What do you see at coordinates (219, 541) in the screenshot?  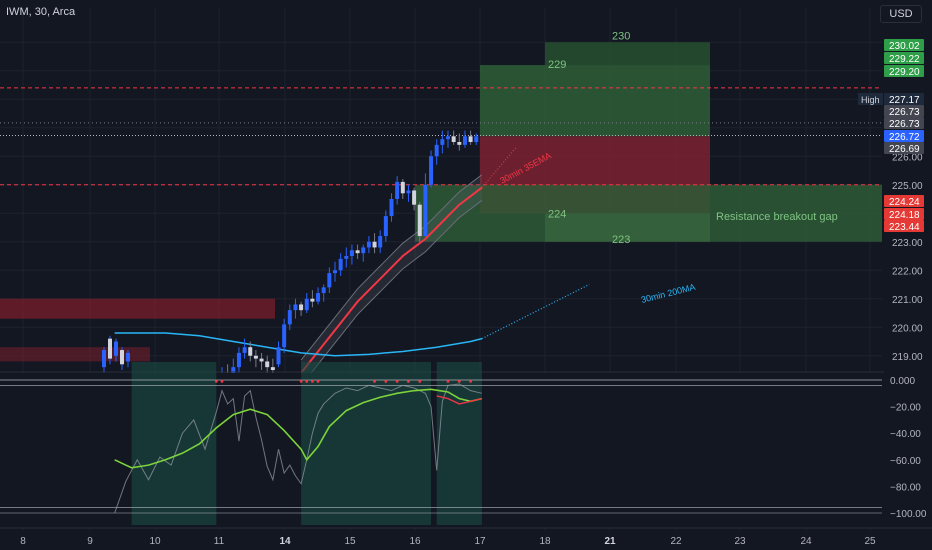 I see `time-axis-tick: 11` at bounding box center [219, 541].